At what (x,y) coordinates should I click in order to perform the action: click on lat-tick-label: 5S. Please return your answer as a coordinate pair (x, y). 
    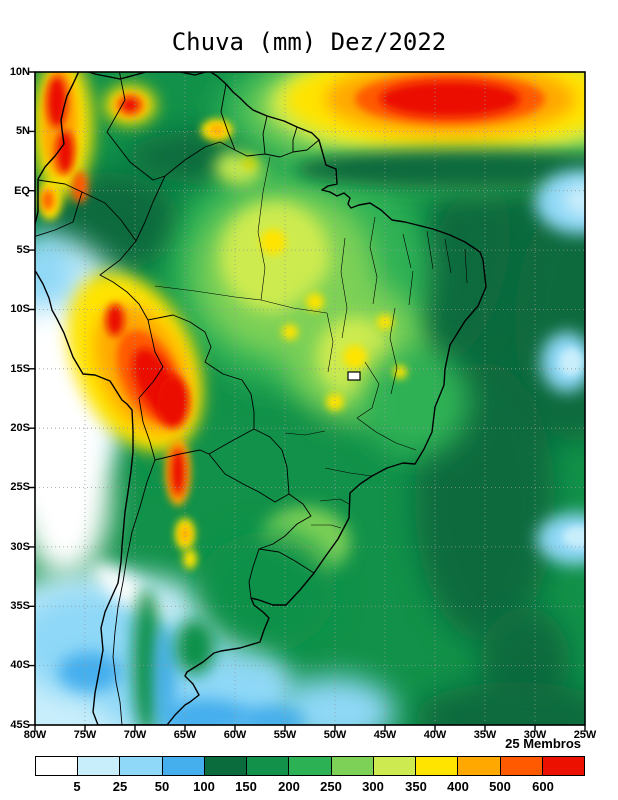
    Looking at the image, I should click on (23, 250).